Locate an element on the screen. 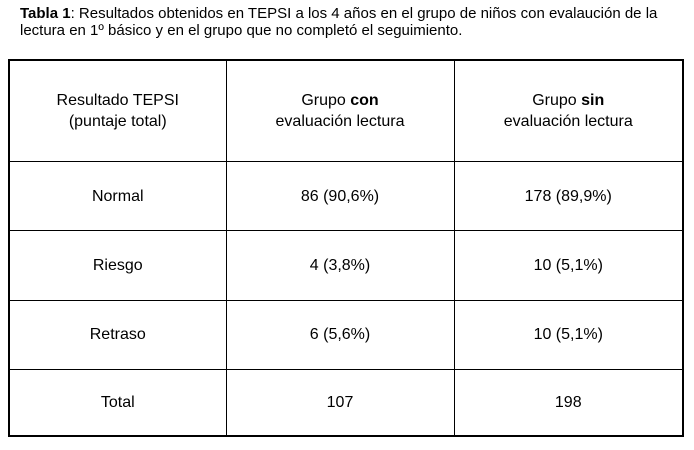  header-result-line2: (puntaje total) is located at coordinates (117, 122).